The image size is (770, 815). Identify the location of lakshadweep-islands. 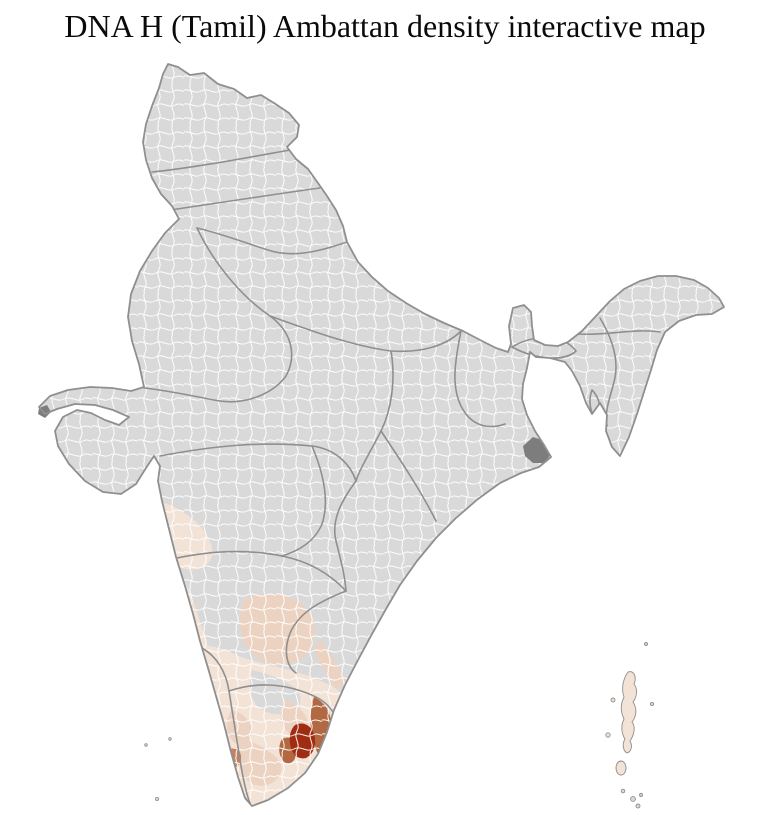
(158, 769).